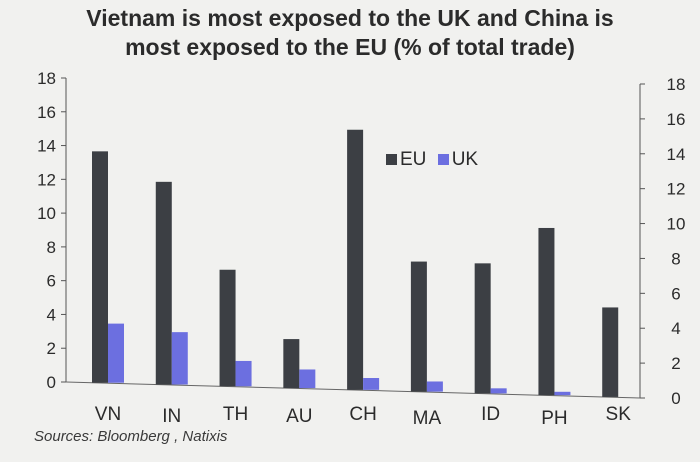 The width and height of the screenshot is (700, 462). I want to click on right-axis-tick-label: 16, so click(676, 119).